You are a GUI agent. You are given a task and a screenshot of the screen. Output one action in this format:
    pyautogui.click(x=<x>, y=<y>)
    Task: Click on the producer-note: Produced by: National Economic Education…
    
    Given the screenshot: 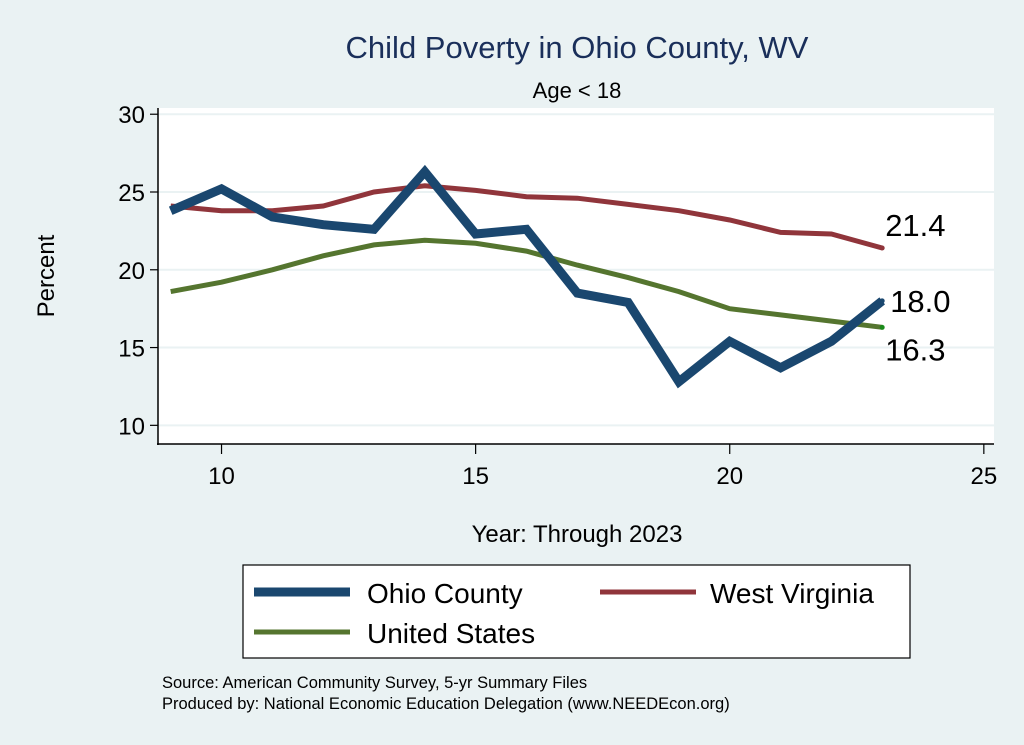 What is the action you would take?
    pyautogui.click(x=446, y=704)
    